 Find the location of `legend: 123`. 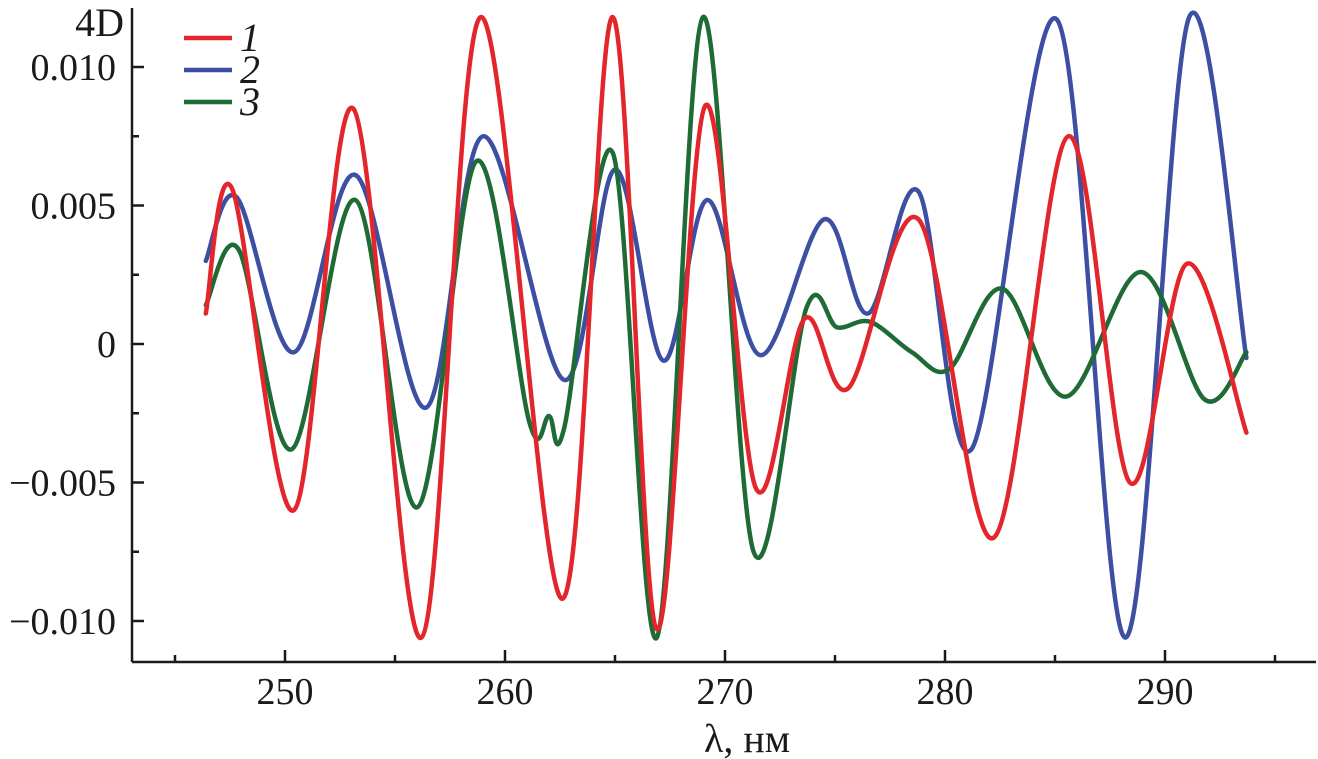

legend: 123 is located at coordinates (222, 69).